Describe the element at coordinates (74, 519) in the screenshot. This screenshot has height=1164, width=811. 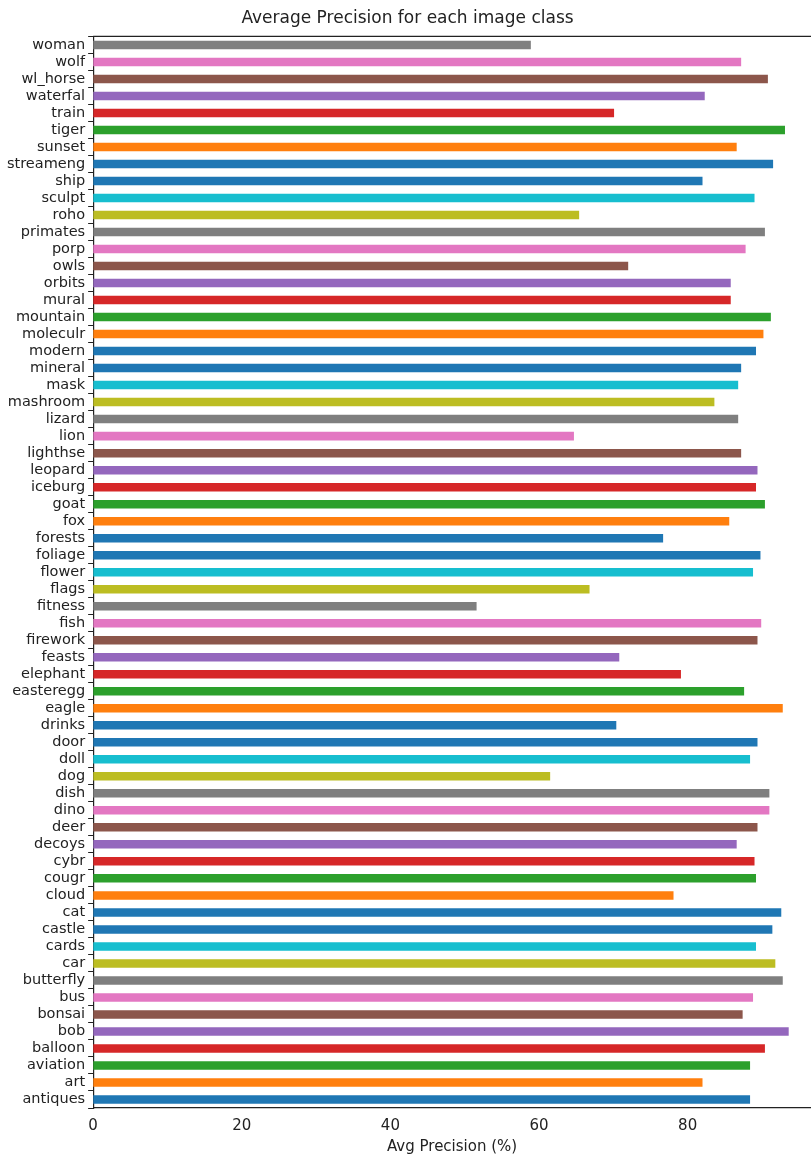
I see `y-tick-label: fox` at that location.